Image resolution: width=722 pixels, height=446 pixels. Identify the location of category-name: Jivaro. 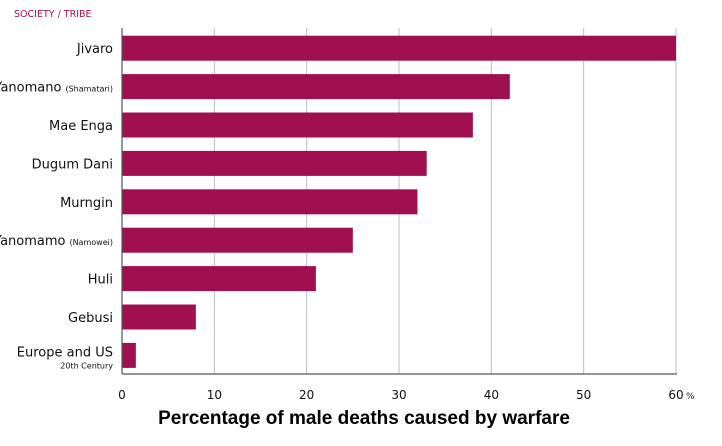
(94, 49).